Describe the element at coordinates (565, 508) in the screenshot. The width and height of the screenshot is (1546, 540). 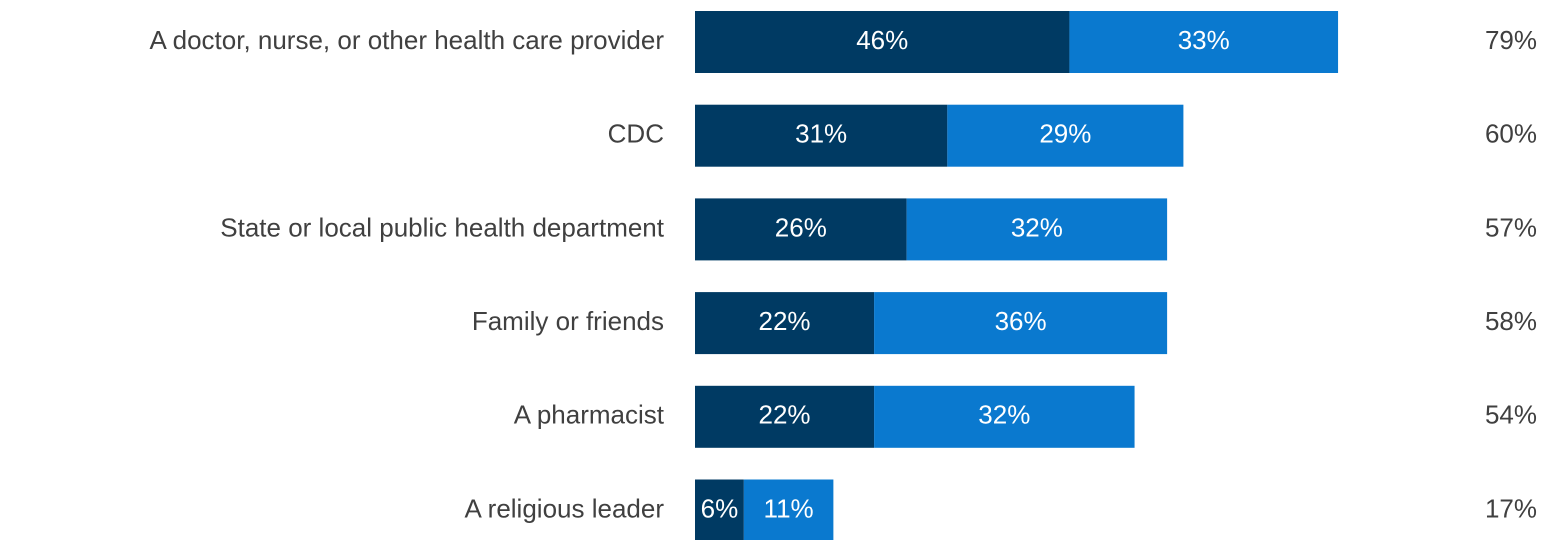
I see `category-label: A religious leader` at that location.